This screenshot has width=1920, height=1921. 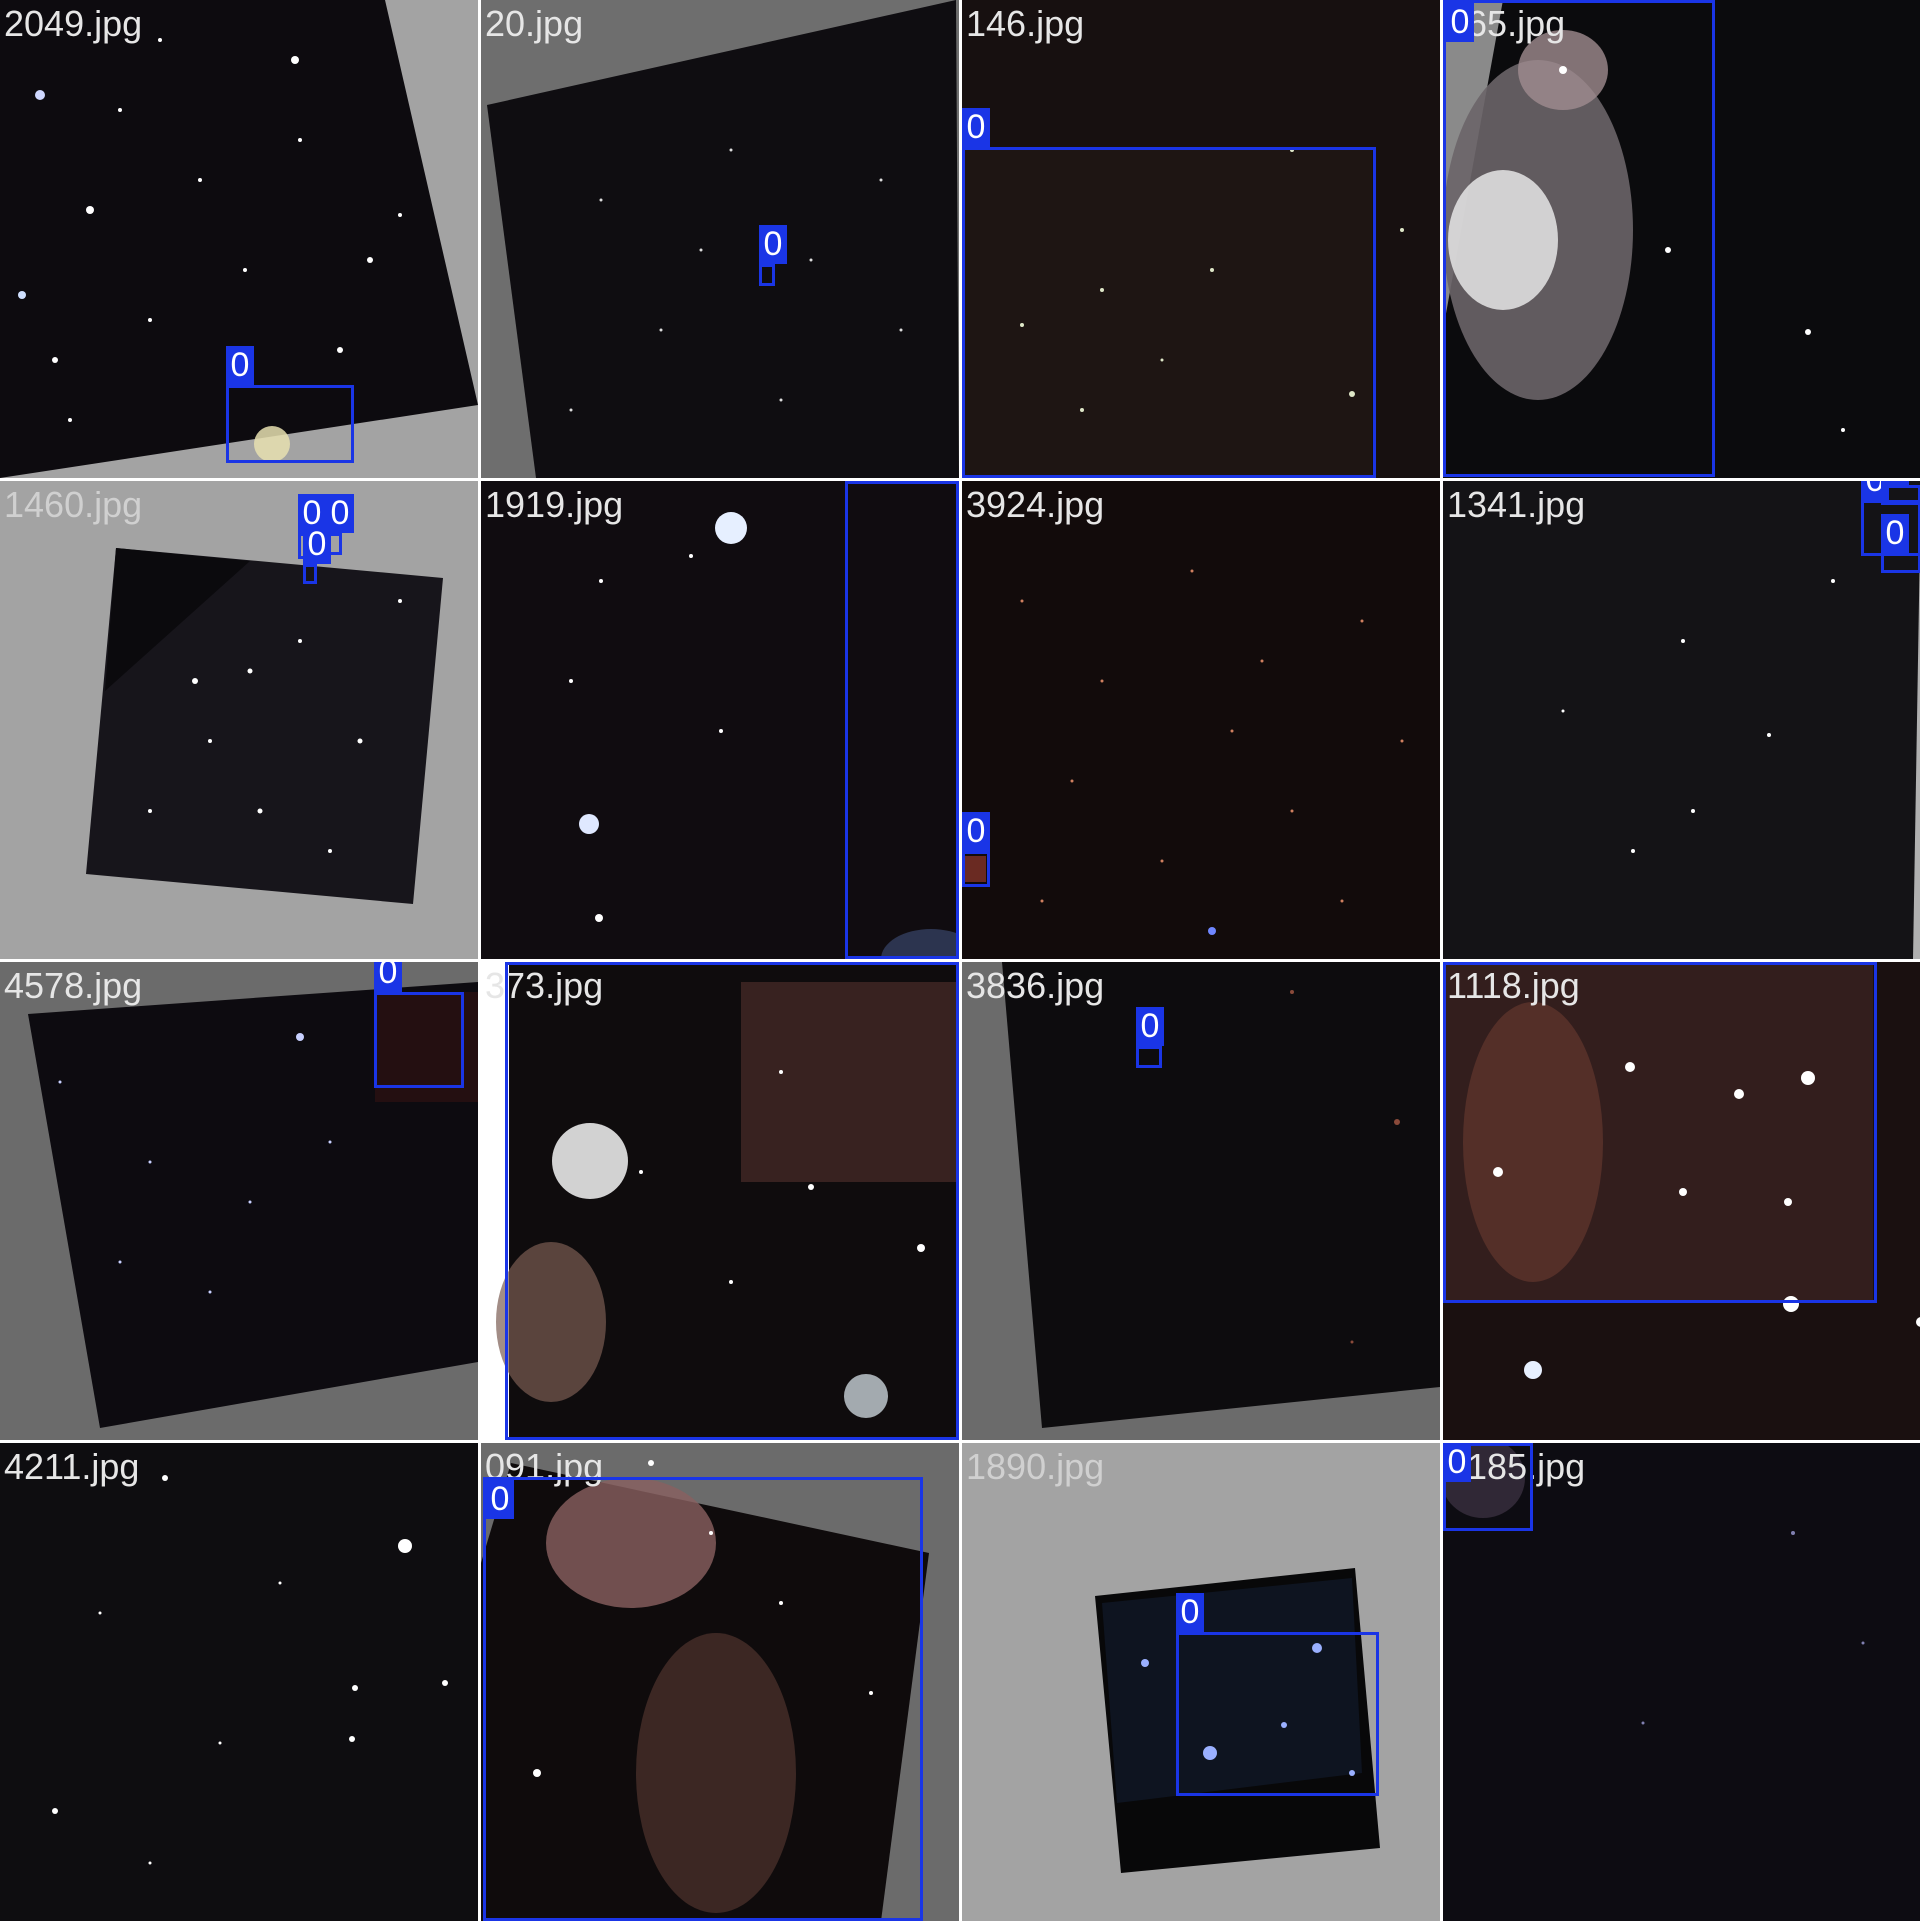 I want to click on image-tile: 2049.jpg 0, so click(x=239, y=239).